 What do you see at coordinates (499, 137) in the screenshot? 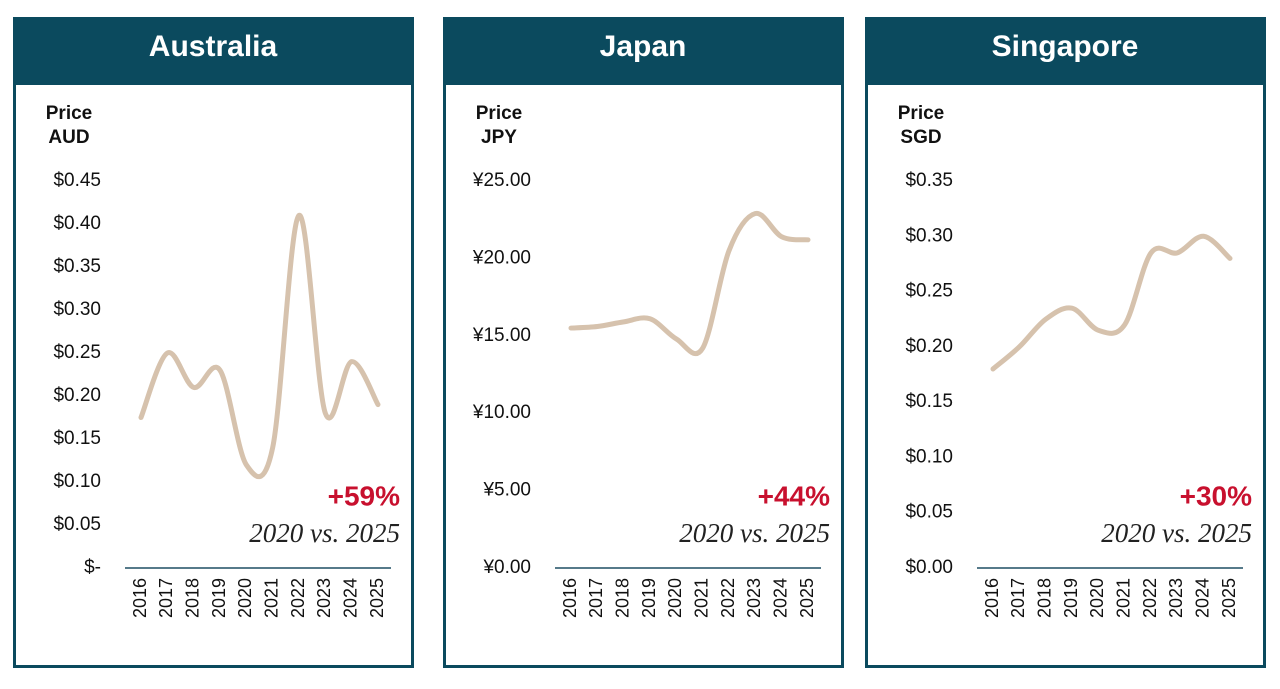
I see `y-axis-label: JPY` at bounding box center [499, 137].